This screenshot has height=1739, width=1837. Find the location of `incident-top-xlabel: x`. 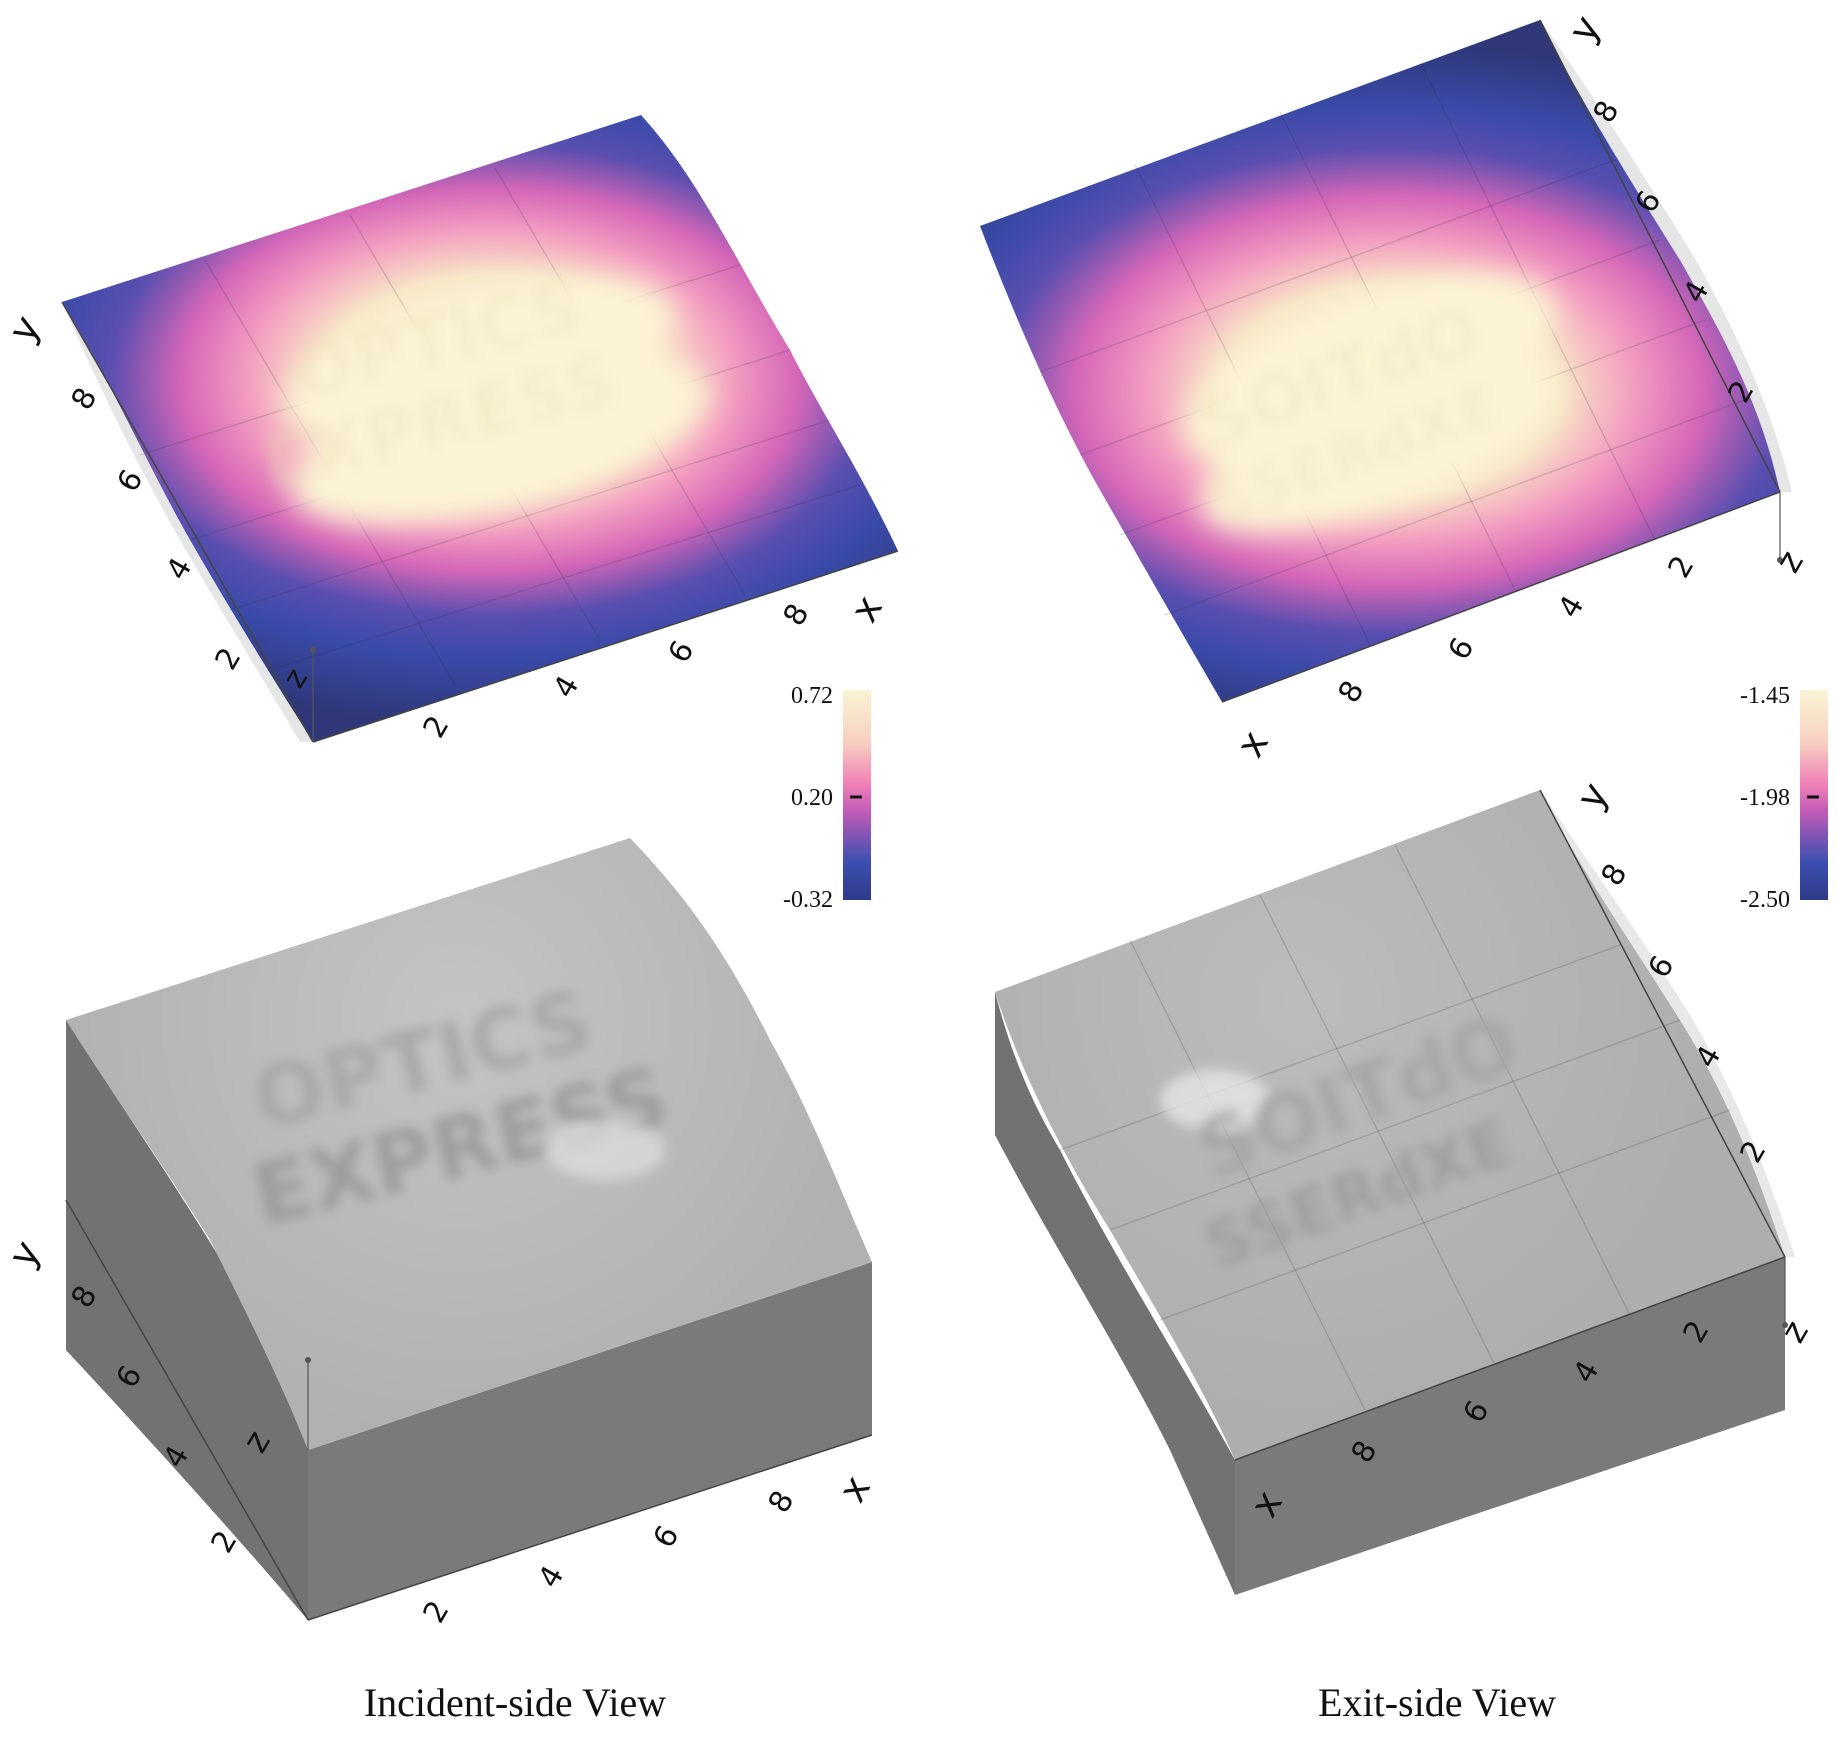

incident-top-xlabel: x is located at coordinates (866, 608).